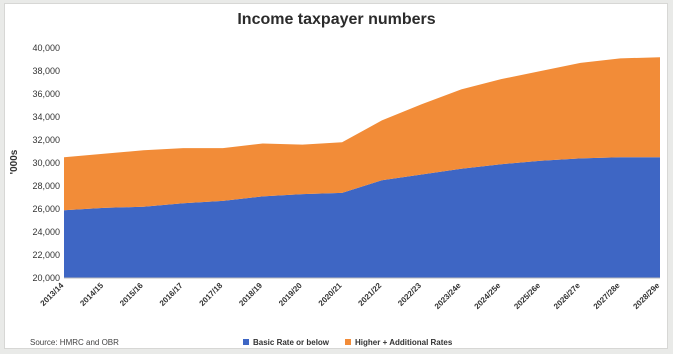 This screenshot has width=673, height=354. What do you see at coordinates (290, 294) in the screenshot?
I see `x-tick-label: 2019/20` at bounding box center [290, 294].